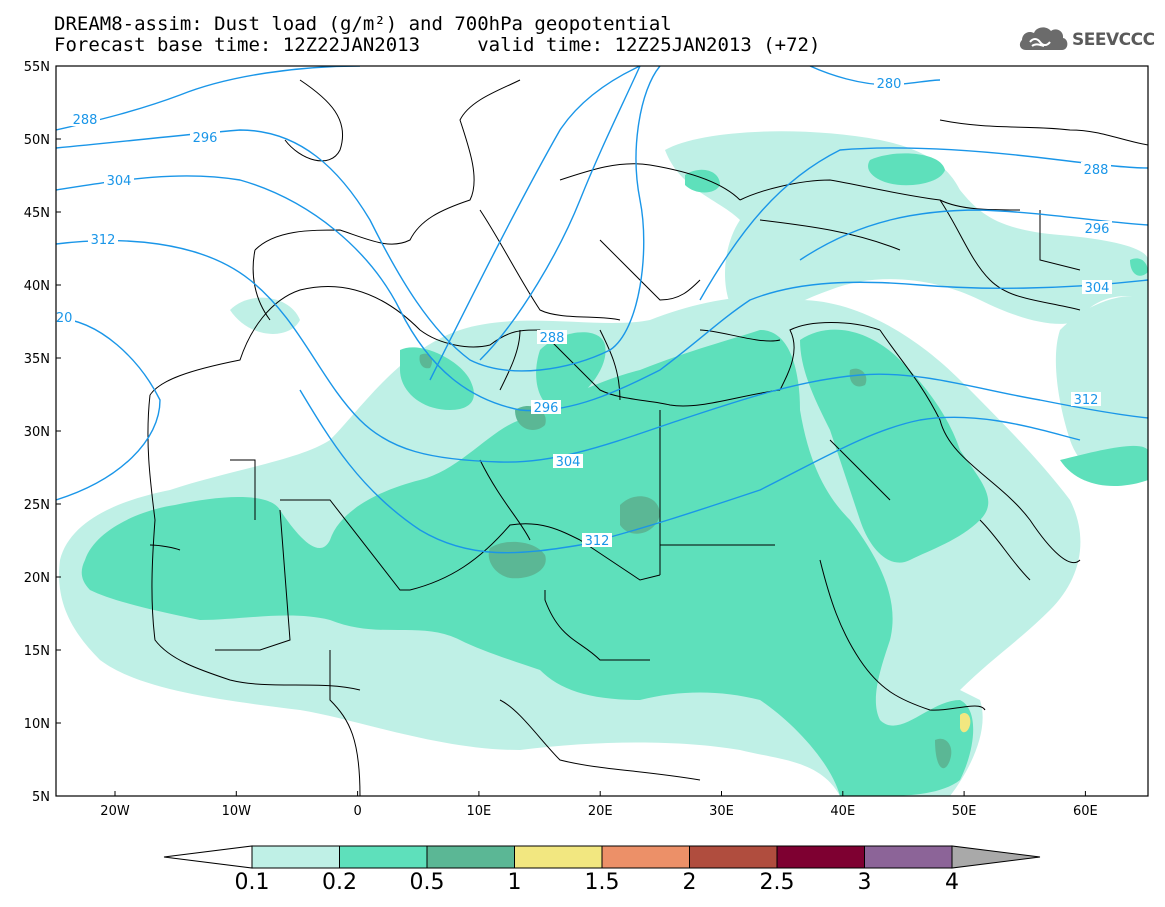 The width and height of the screenshot is (1165, 907). Describe the element at coordinates (37, 140) in the screenshot. I see `lat-tick-label: 50N` at that location.